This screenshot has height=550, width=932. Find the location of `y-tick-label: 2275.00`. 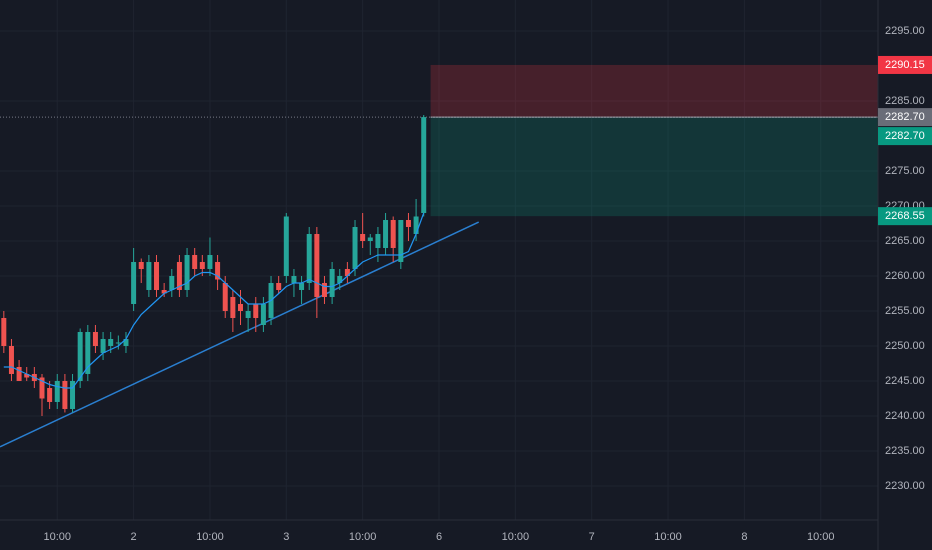

y-tick-label: 2275.00 is located at coordinates (905, 171).